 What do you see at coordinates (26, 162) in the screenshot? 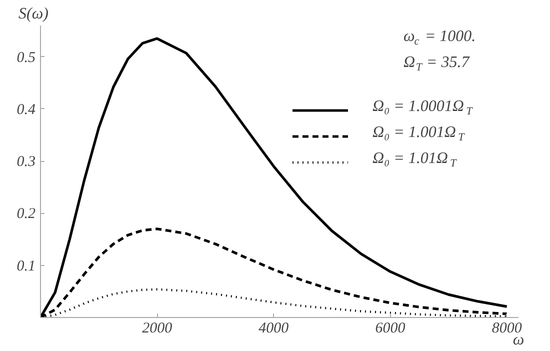
I see `y-tick-label: 0.3` at bounding box center [26, 162].